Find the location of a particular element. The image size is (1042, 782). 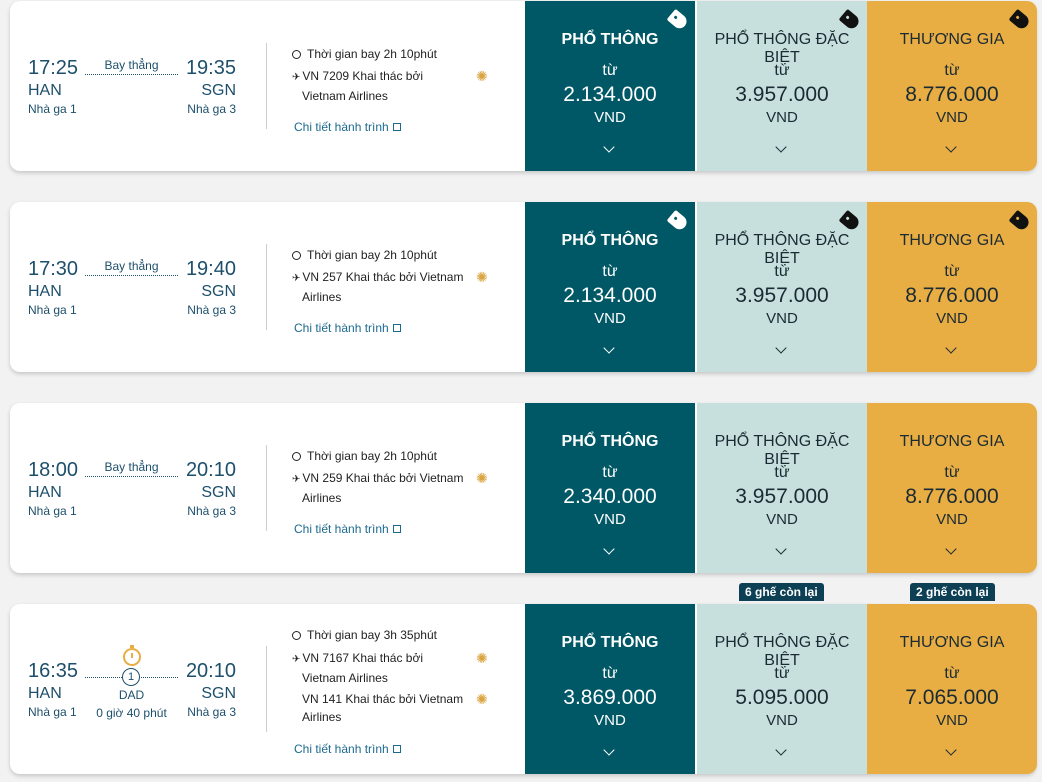

fare-economy: PHỔ THÔNG từ 3.869.000 VND is located at coordinates (610, 689).